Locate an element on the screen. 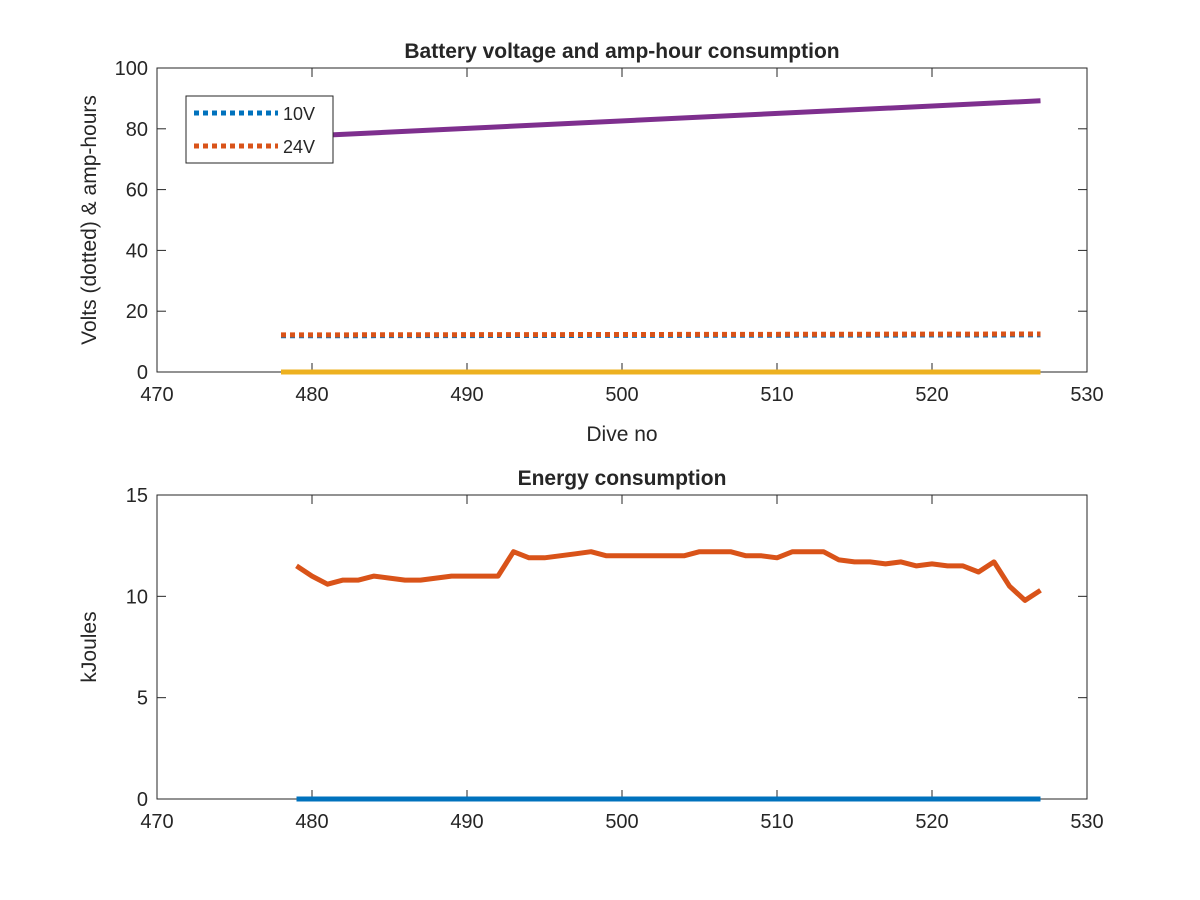  voltage-series-4-line is located at coordinates (660, 119).